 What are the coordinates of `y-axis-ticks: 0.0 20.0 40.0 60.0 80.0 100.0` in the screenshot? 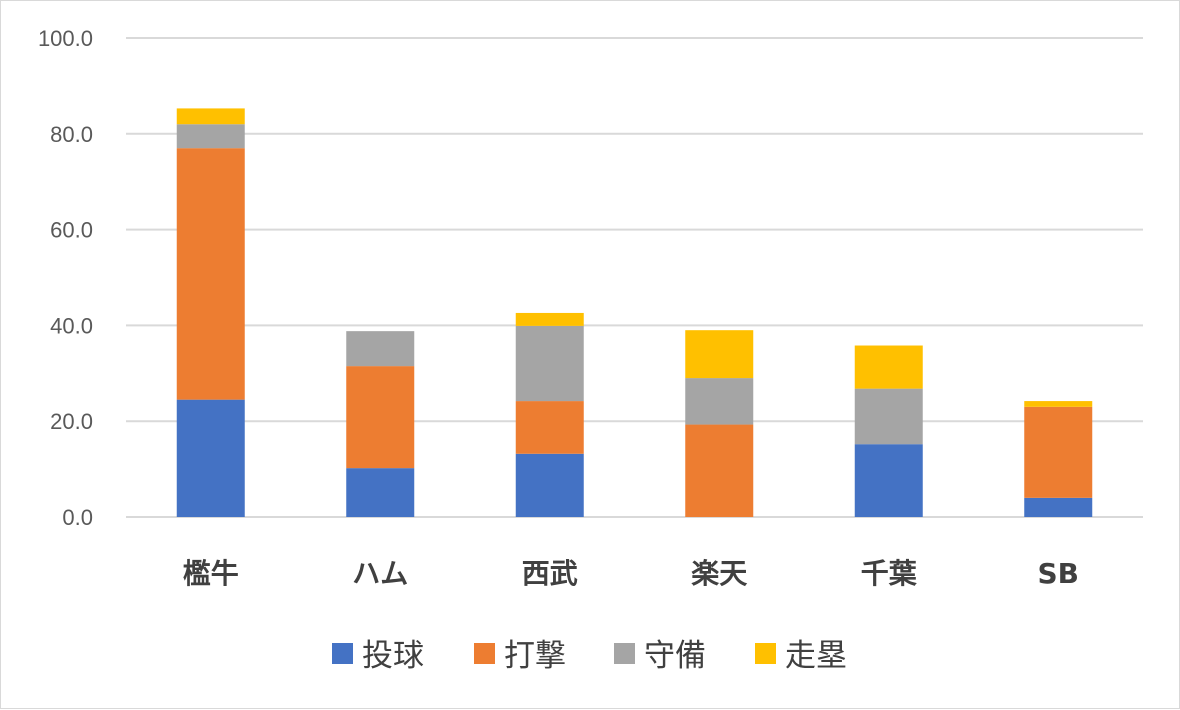 It's located at (65, 278).